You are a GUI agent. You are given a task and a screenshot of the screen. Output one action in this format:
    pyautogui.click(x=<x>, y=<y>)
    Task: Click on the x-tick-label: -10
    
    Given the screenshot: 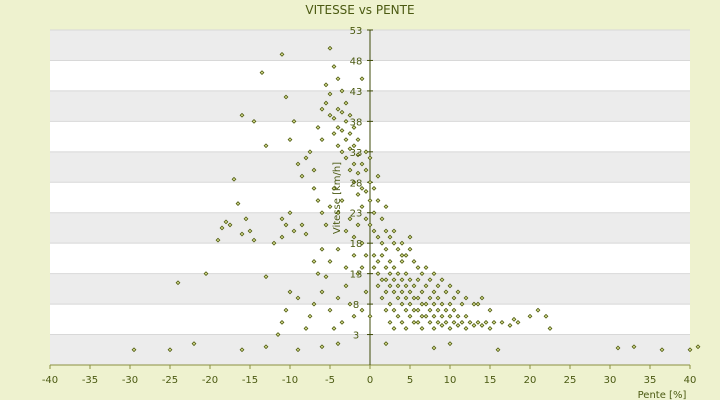 What is the action you would take?
    pyautogui.click(x=290, y=380)
    